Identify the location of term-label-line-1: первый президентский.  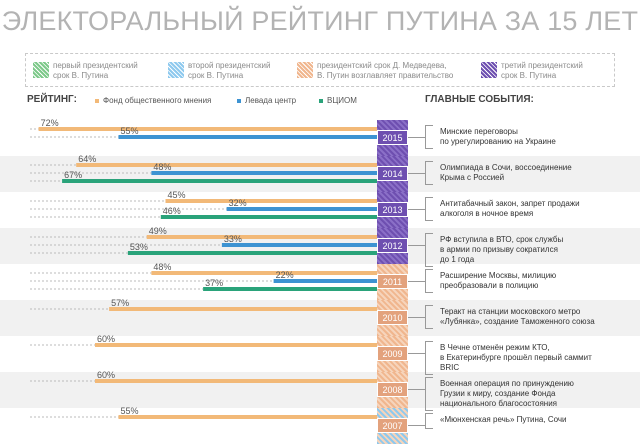
(95, 65).